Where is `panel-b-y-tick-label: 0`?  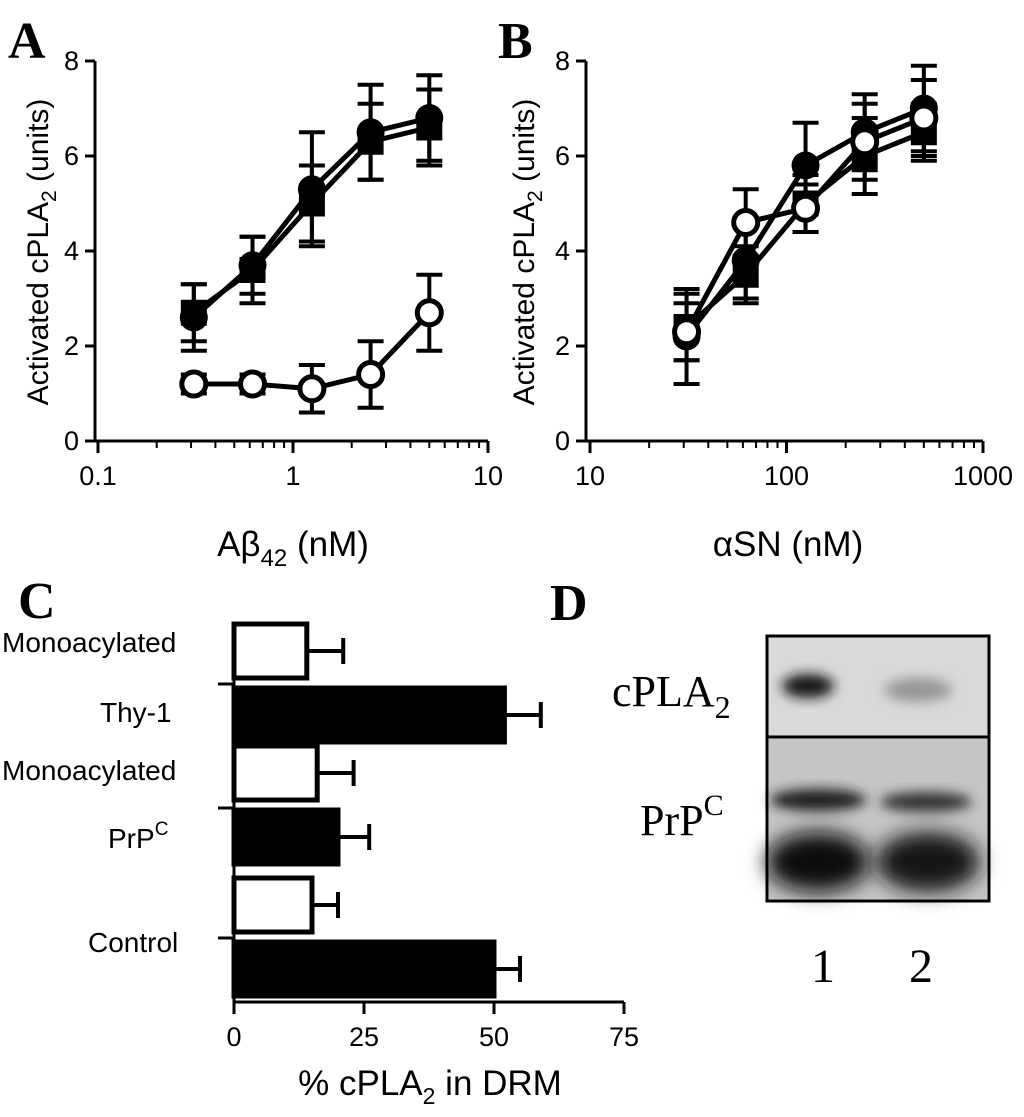
panel-b-y-tick-label: 0 is located at coordinates (562, 441).